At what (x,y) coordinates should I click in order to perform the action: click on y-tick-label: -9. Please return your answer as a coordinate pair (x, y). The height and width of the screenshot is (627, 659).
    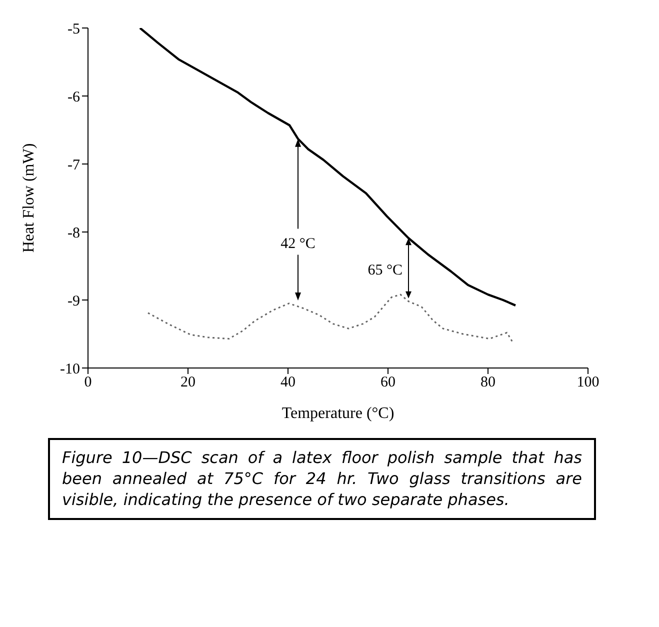
    Looking at the image, I should click on (74, 301).